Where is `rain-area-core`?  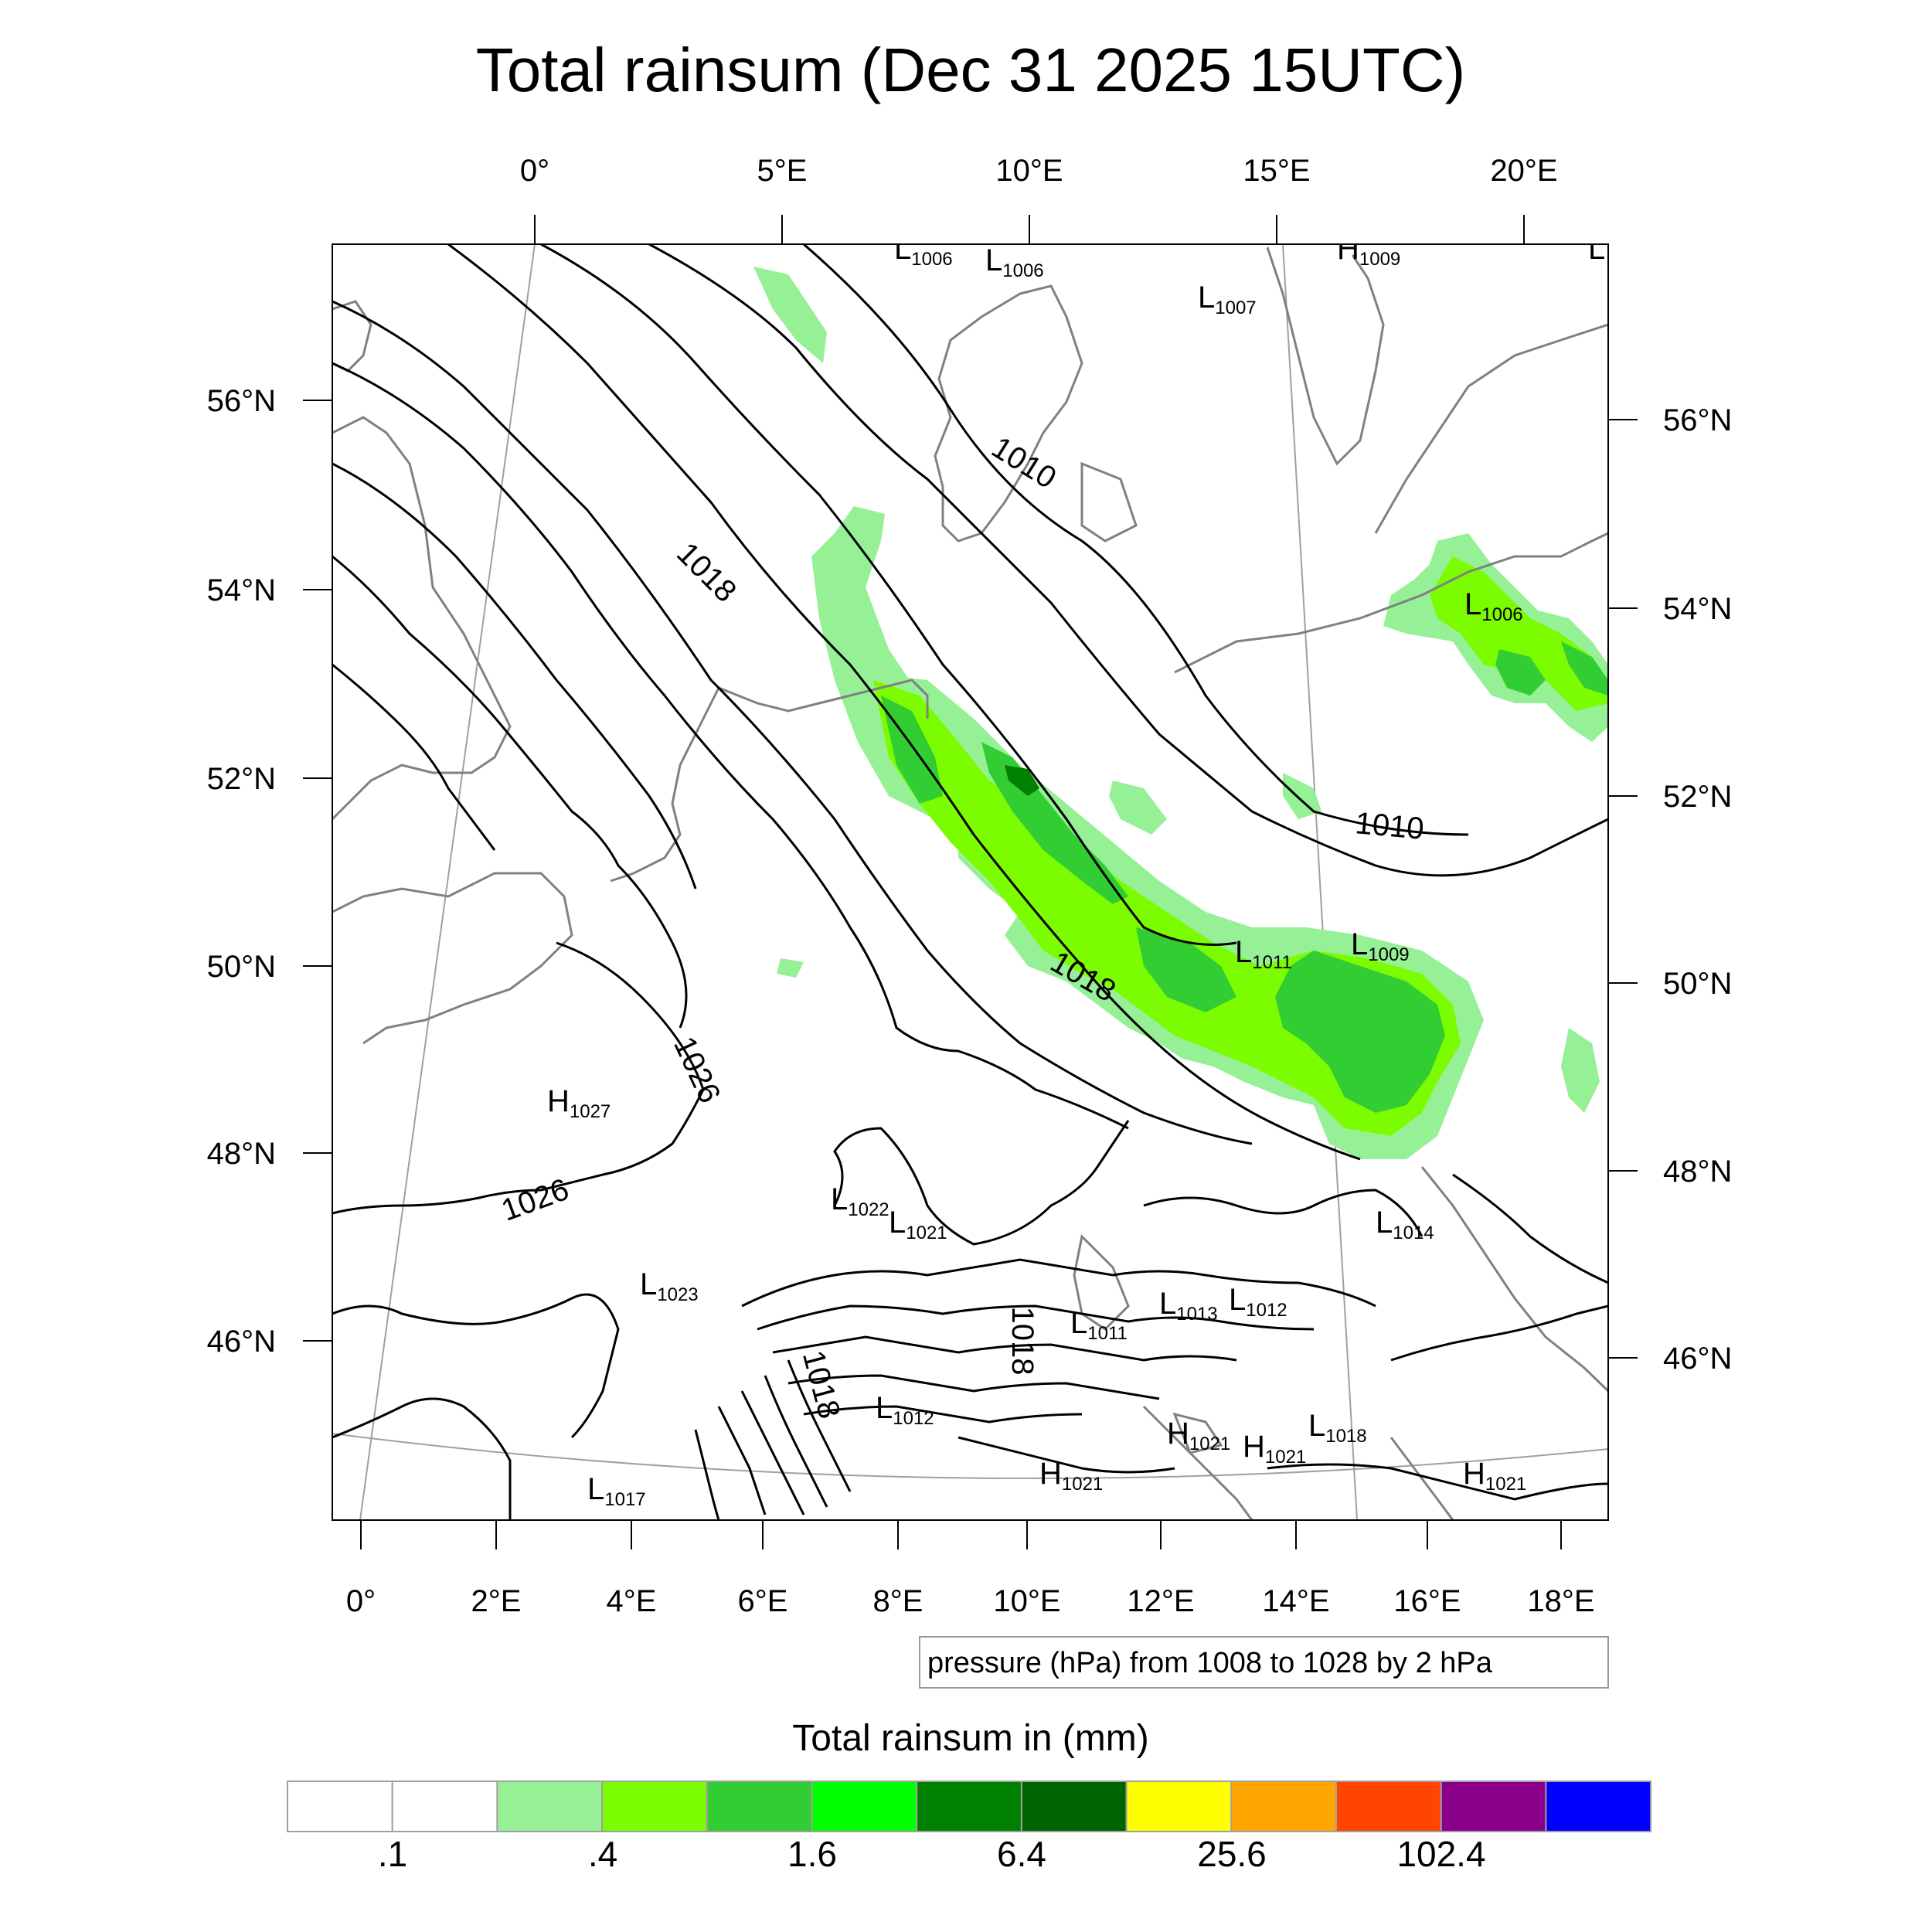
rain-area-core is located at coordinates (1022, 780).